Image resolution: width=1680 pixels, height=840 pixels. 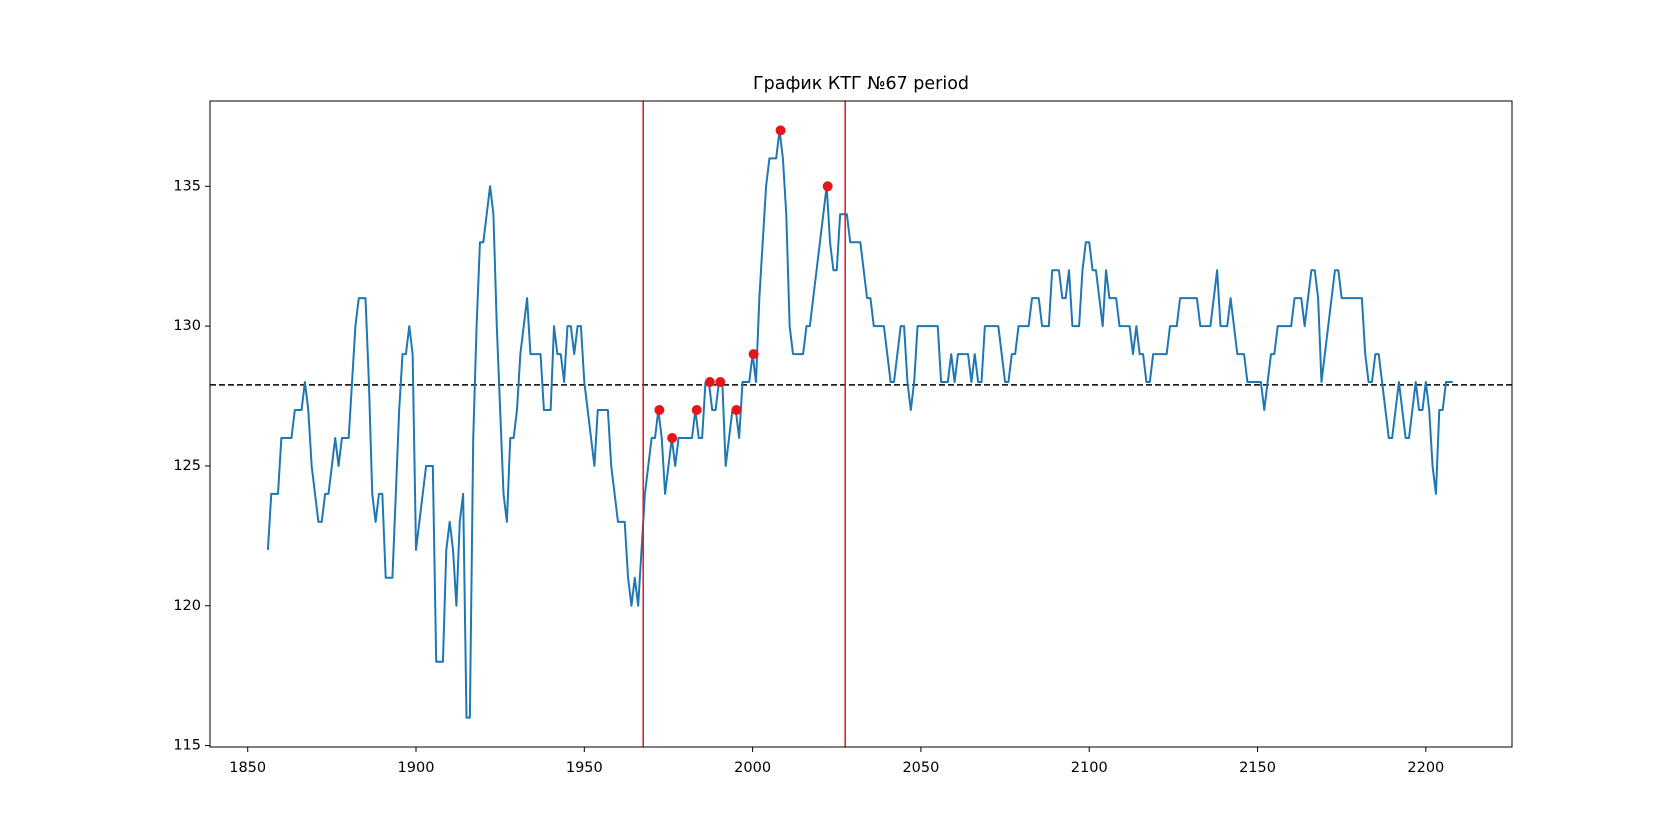 I want to click on x-tick-label: 2000, so click(x=752, y=768).